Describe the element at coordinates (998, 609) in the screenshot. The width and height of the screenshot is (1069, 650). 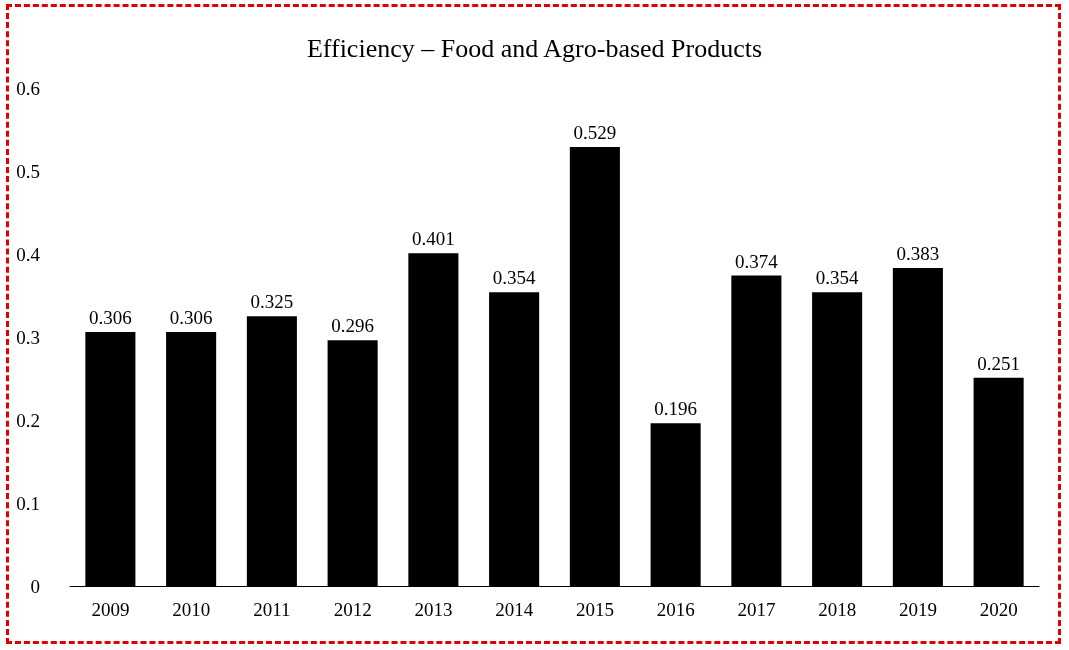
I see `x-tick-label: 2020` at that location.